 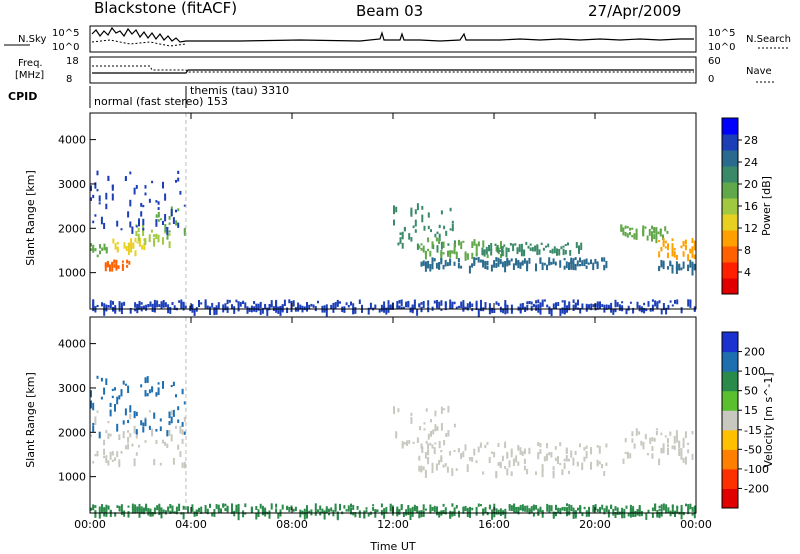 What do you see at coordinates (30, 420) in the screenshot?
I see `velocity-ylabel: Slant Range [km]` at bounding box center [30, 420].